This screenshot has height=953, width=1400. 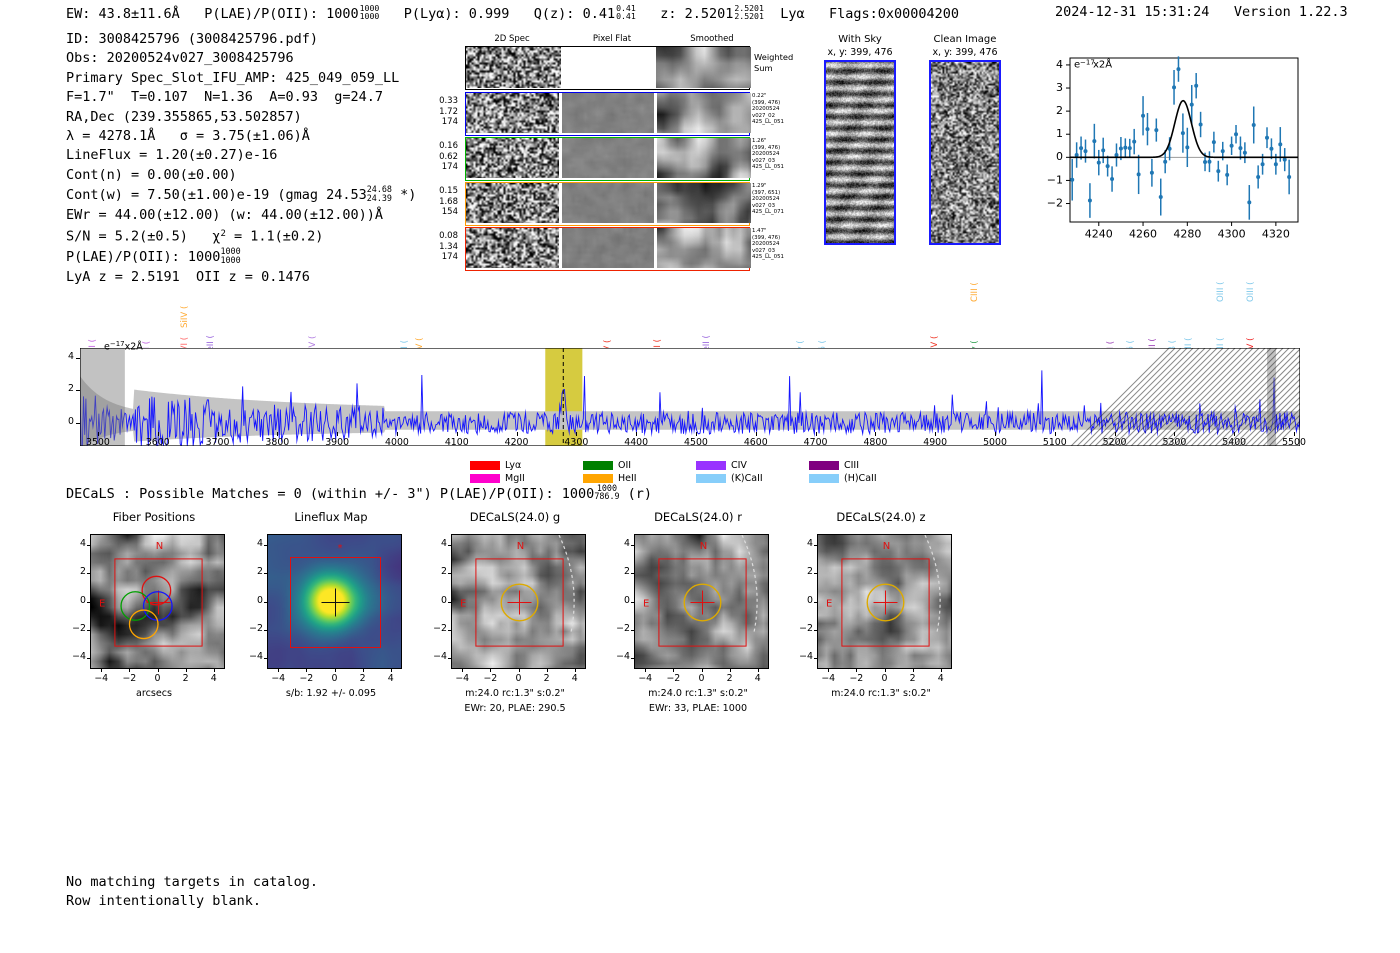 I want to click on info-cont-w-range: 24.68 24.39, so click(x=379, y=193).